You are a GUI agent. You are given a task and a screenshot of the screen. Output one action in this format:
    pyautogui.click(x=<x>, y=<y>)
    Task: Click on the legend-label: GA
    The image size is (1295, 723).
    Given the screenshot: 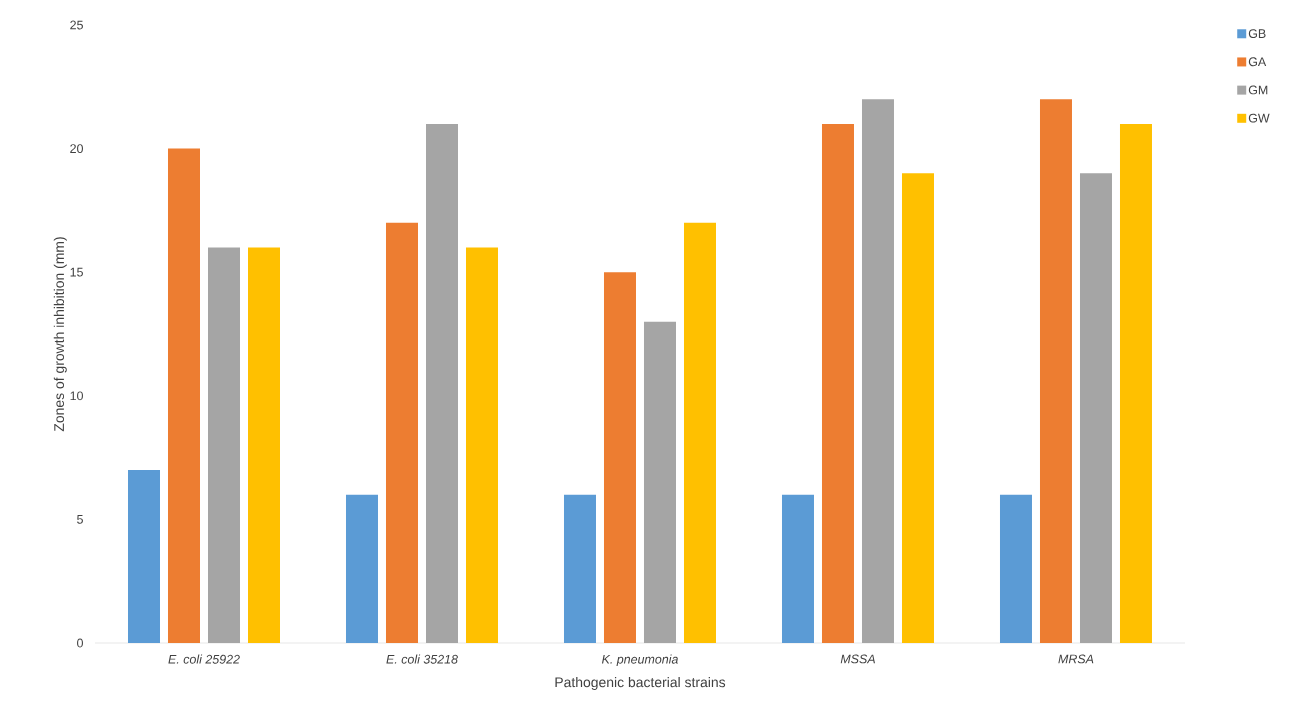 What is the action you would take?
    pyautogui.click(x=1257, y=62)
    